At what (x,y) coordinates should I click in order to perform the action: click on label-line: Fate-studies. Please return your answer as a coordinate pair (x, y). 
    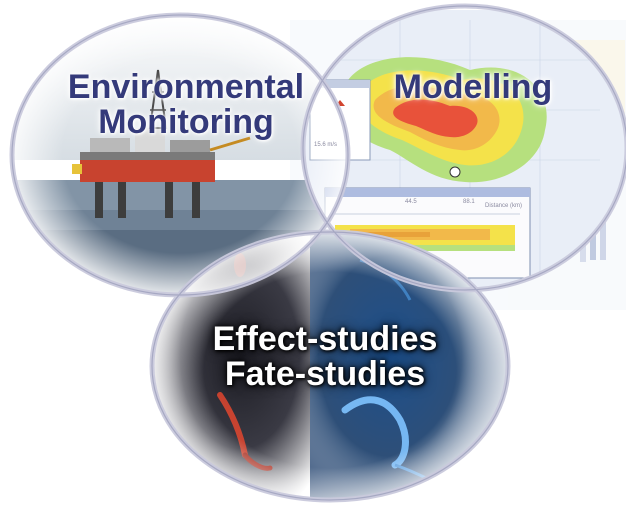
    Looking at the image, I should click on (325, 373).